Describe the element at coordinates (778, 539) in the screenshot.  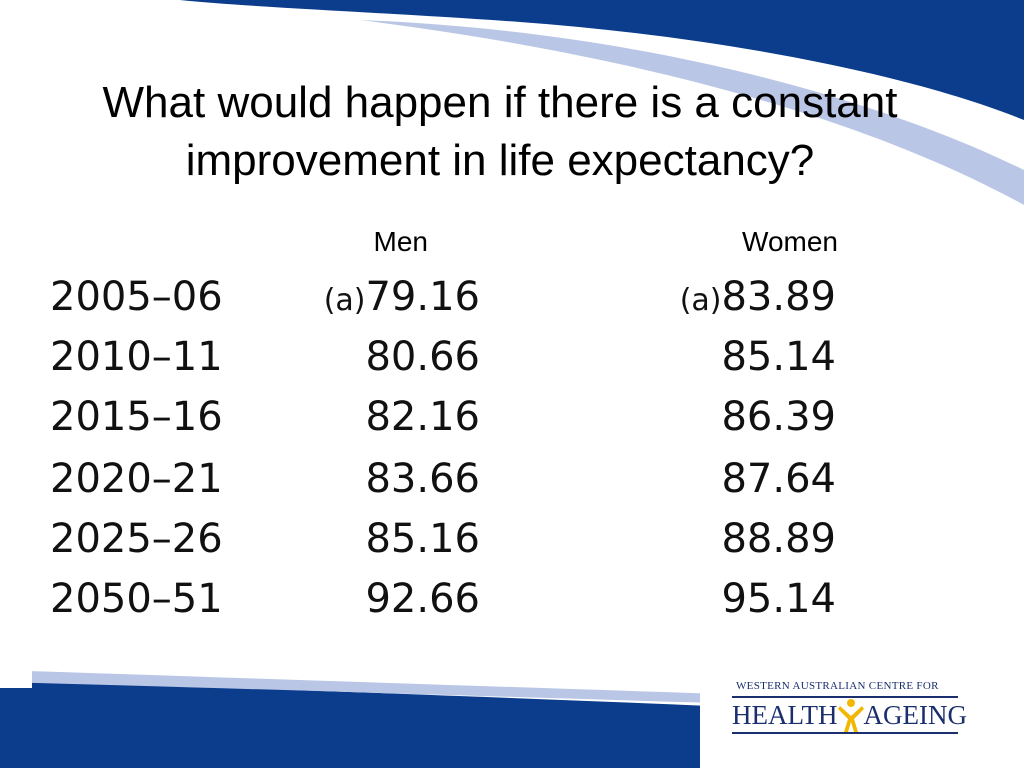
I see `women-value: 88.89` at that location.